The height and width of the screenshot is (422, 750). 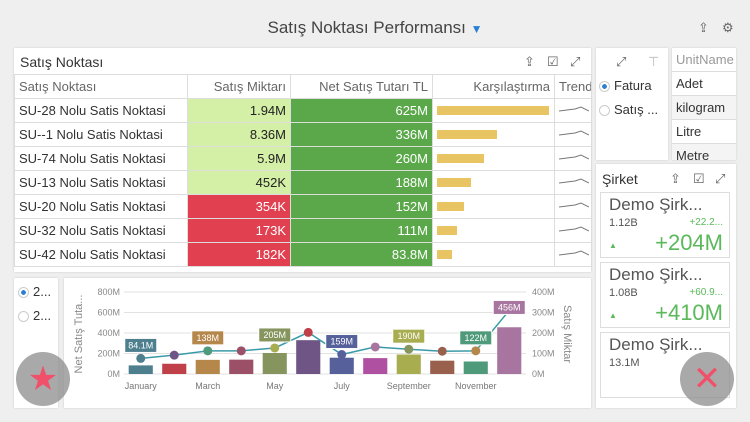 I want to click on favorite-button: ★, so click(x=43, y=379).